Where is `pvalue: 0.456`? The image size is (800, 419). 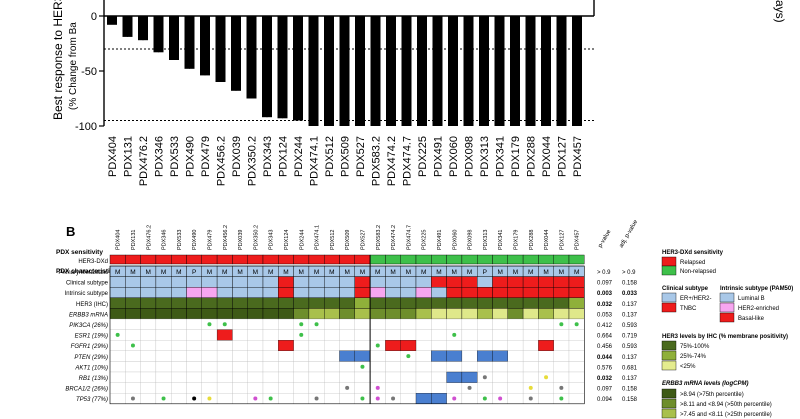
pvalue: 0.456 is located at coordinates (605, 347).